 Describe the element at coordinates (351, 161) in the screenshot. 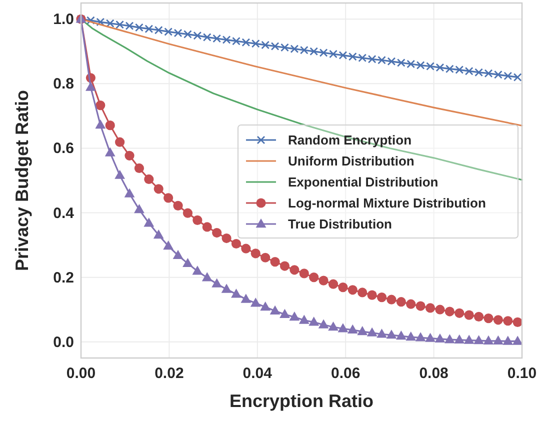

I see `legend-label: Uniform Distribution` at that location.